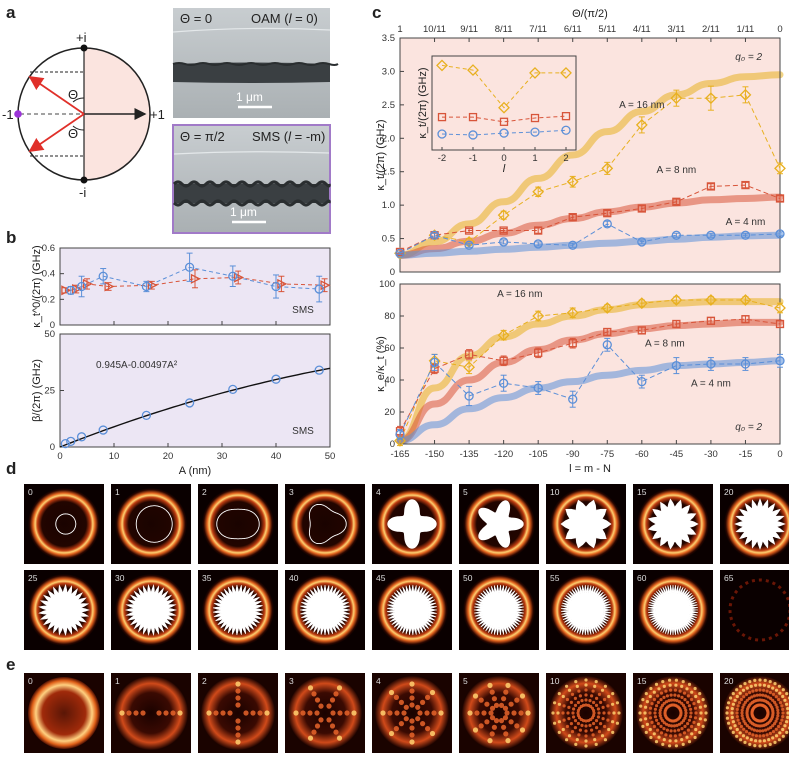 The image size is (789, 758). What do you see at coordinates (381, 154) in the screenshot?
I see `y-axis-label: κ_t/(2π) (GHz)` at bounding box center [381, 154].